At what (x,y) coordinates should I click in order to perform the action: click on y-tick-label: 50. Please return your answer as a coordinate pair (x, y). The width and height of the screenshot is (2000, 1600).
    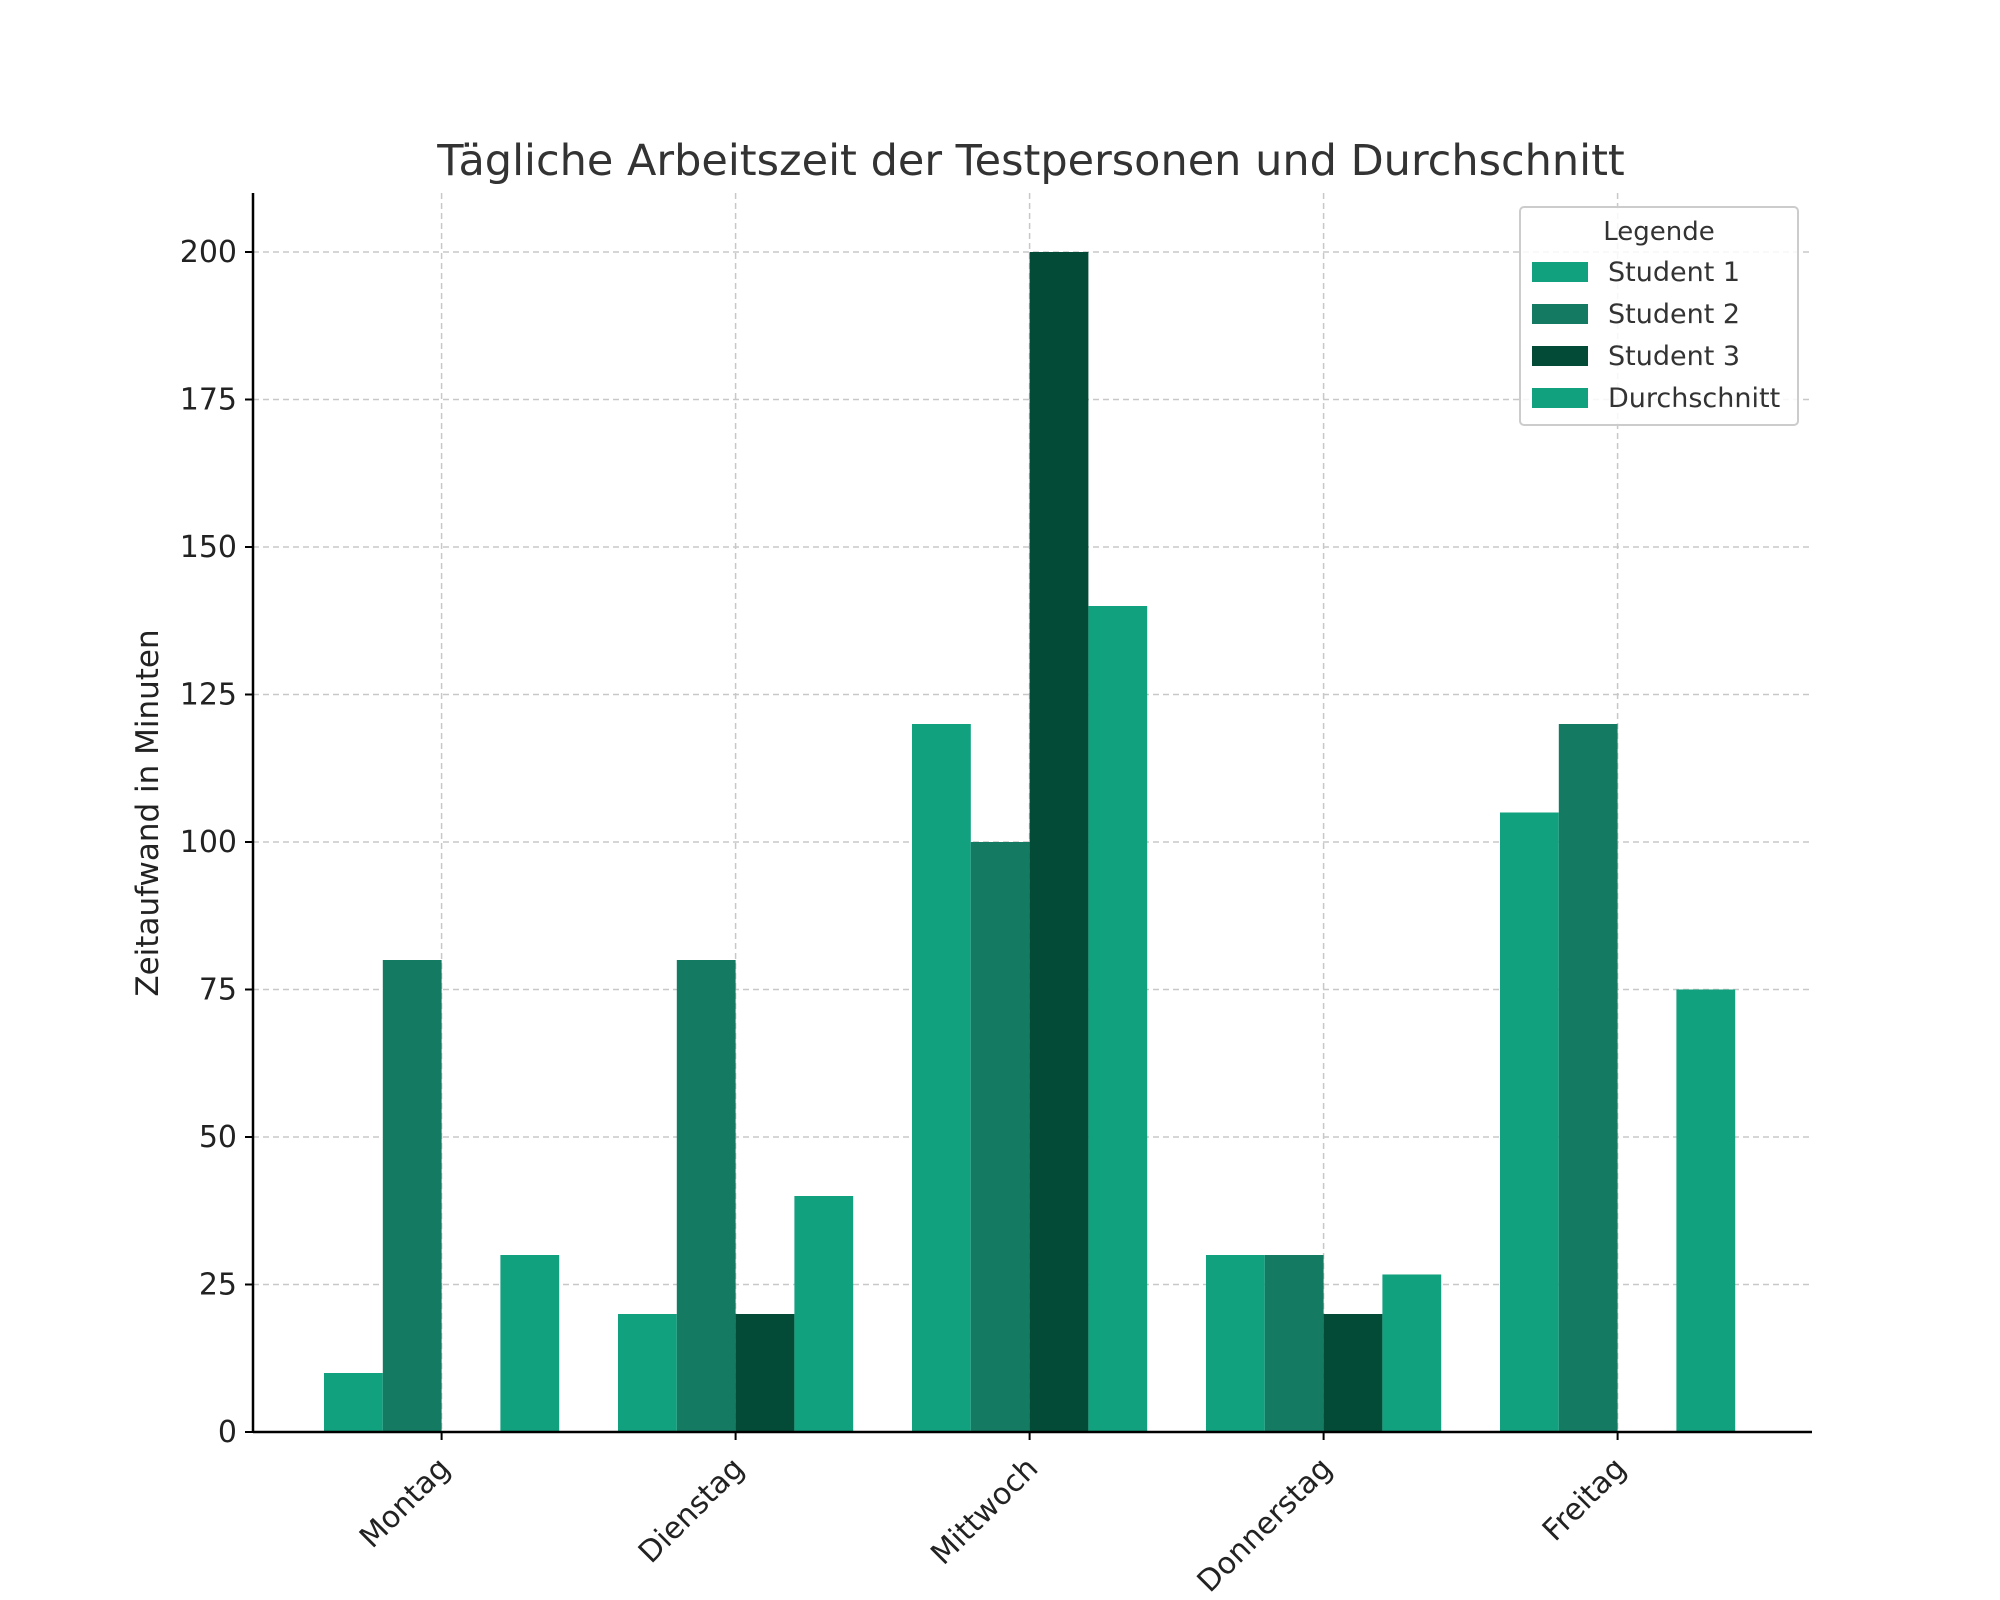
    Looking at the image, I should click on (218, 1137).